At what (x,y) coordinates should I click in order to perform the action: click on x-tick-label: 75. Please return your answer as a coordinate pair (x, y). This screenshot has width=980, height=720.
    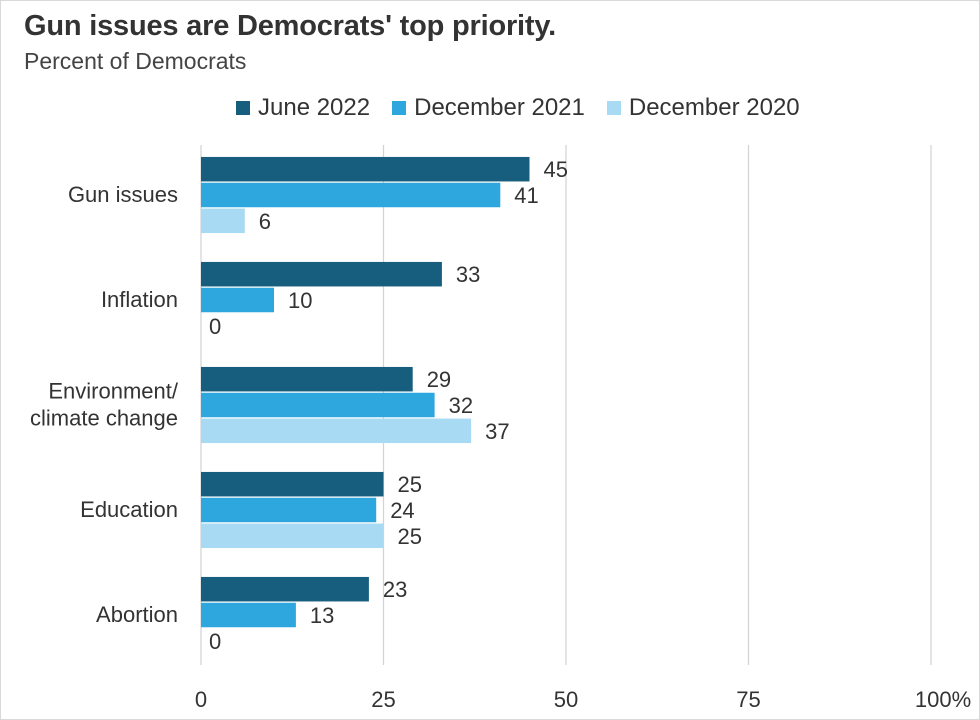
    Looking at the image, I should click on (748, 699).